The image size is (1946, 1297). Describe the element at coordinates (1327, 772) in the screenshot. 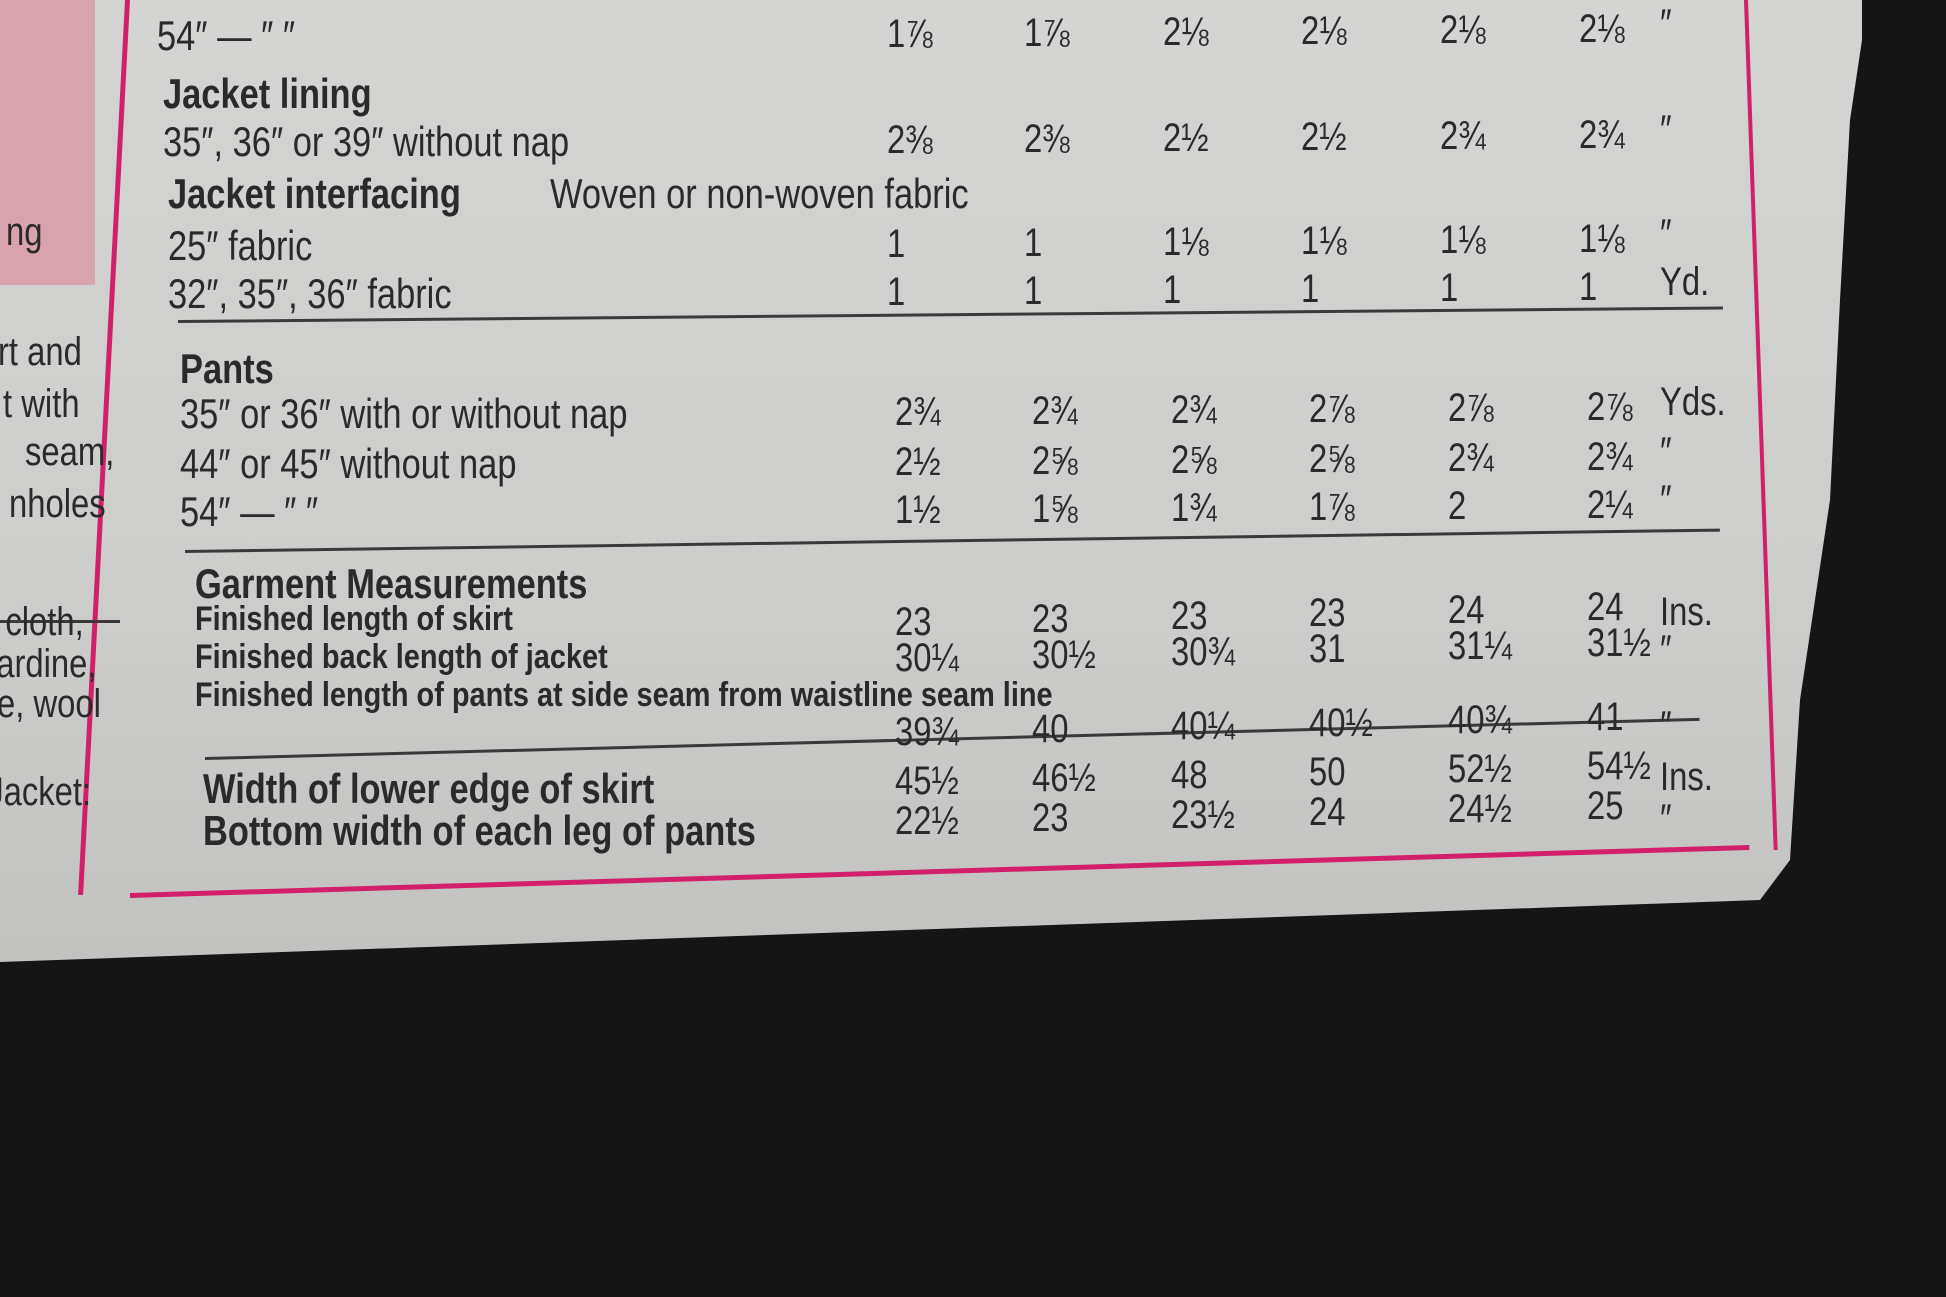

I see `row-value: 50` at that location.